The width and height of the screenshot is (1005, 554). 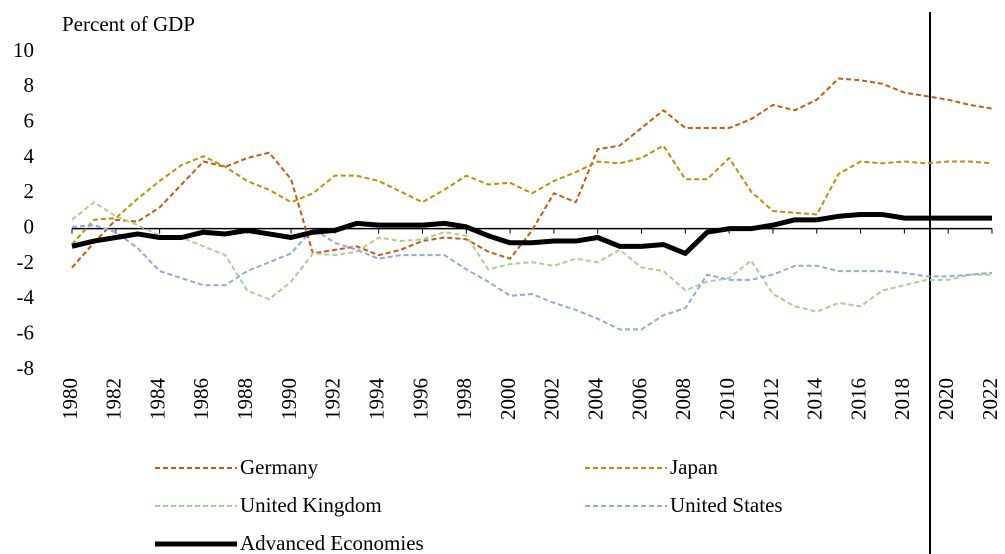 I want to click on x-tick-label: 2014, so click(x=815, y=399).